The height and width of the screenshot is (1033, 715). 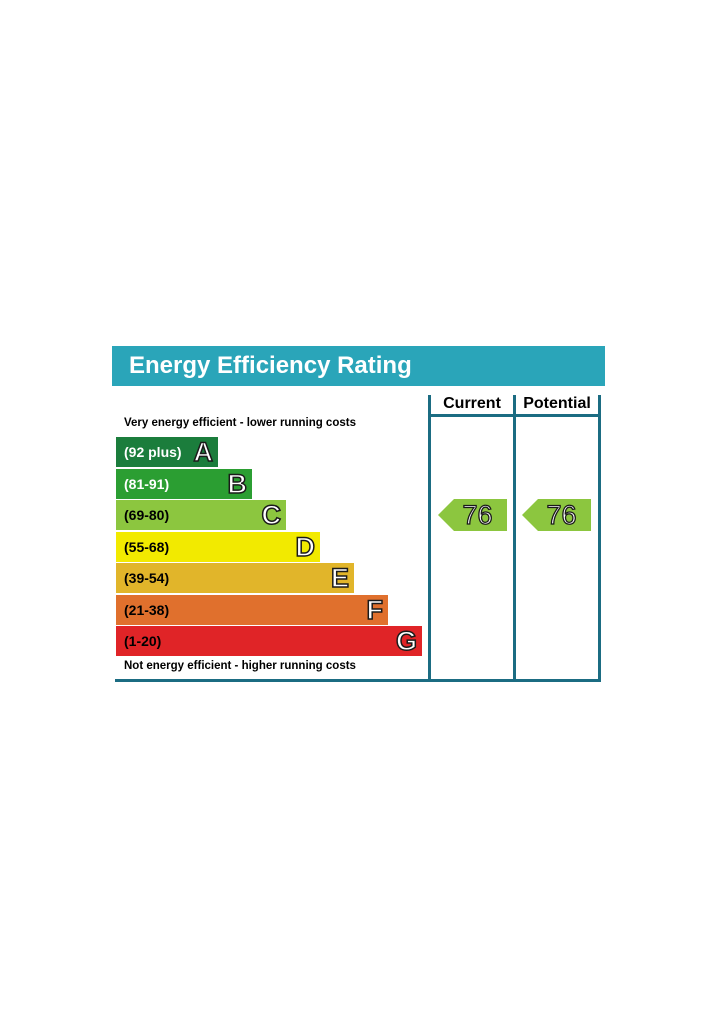 What do you see at coordinates (235, 578) in the screenshot?
I see `band-e: (39-54) E` at bounding box center [235, 578].